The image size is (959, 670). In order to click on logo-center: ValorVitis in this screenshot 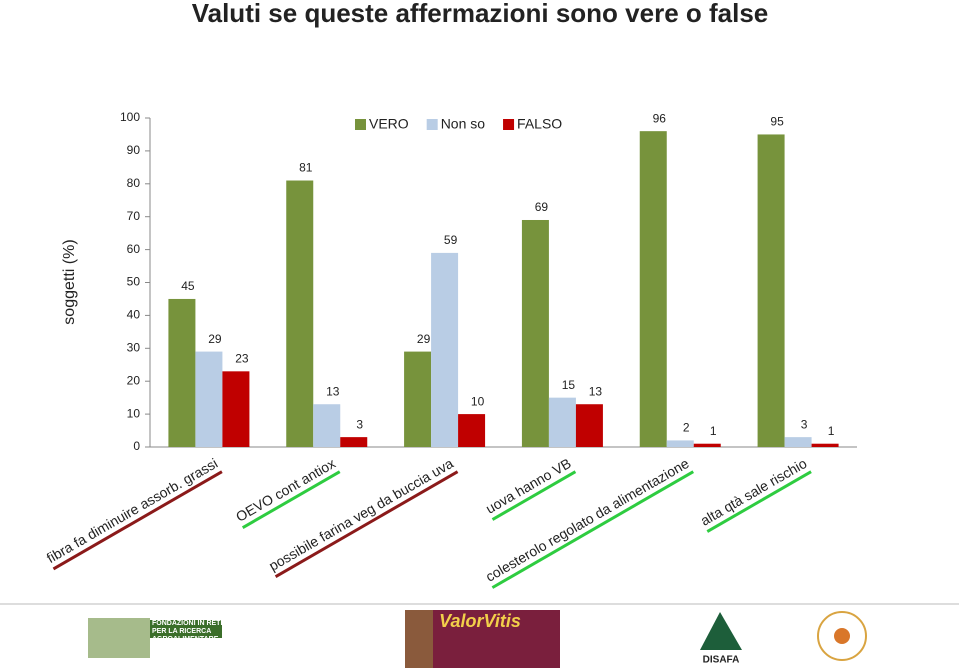, I will do `click(482, 639)`.